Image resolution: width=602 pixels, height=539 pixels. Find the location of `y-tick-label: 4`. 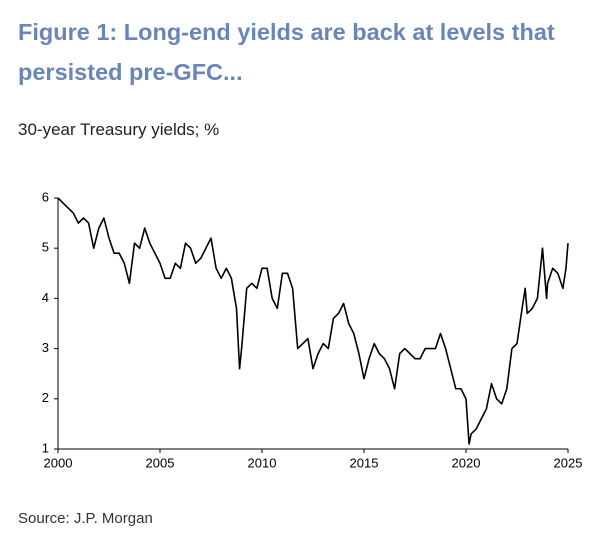

y-tick-label: 4 is located at coordinates (45, 297).